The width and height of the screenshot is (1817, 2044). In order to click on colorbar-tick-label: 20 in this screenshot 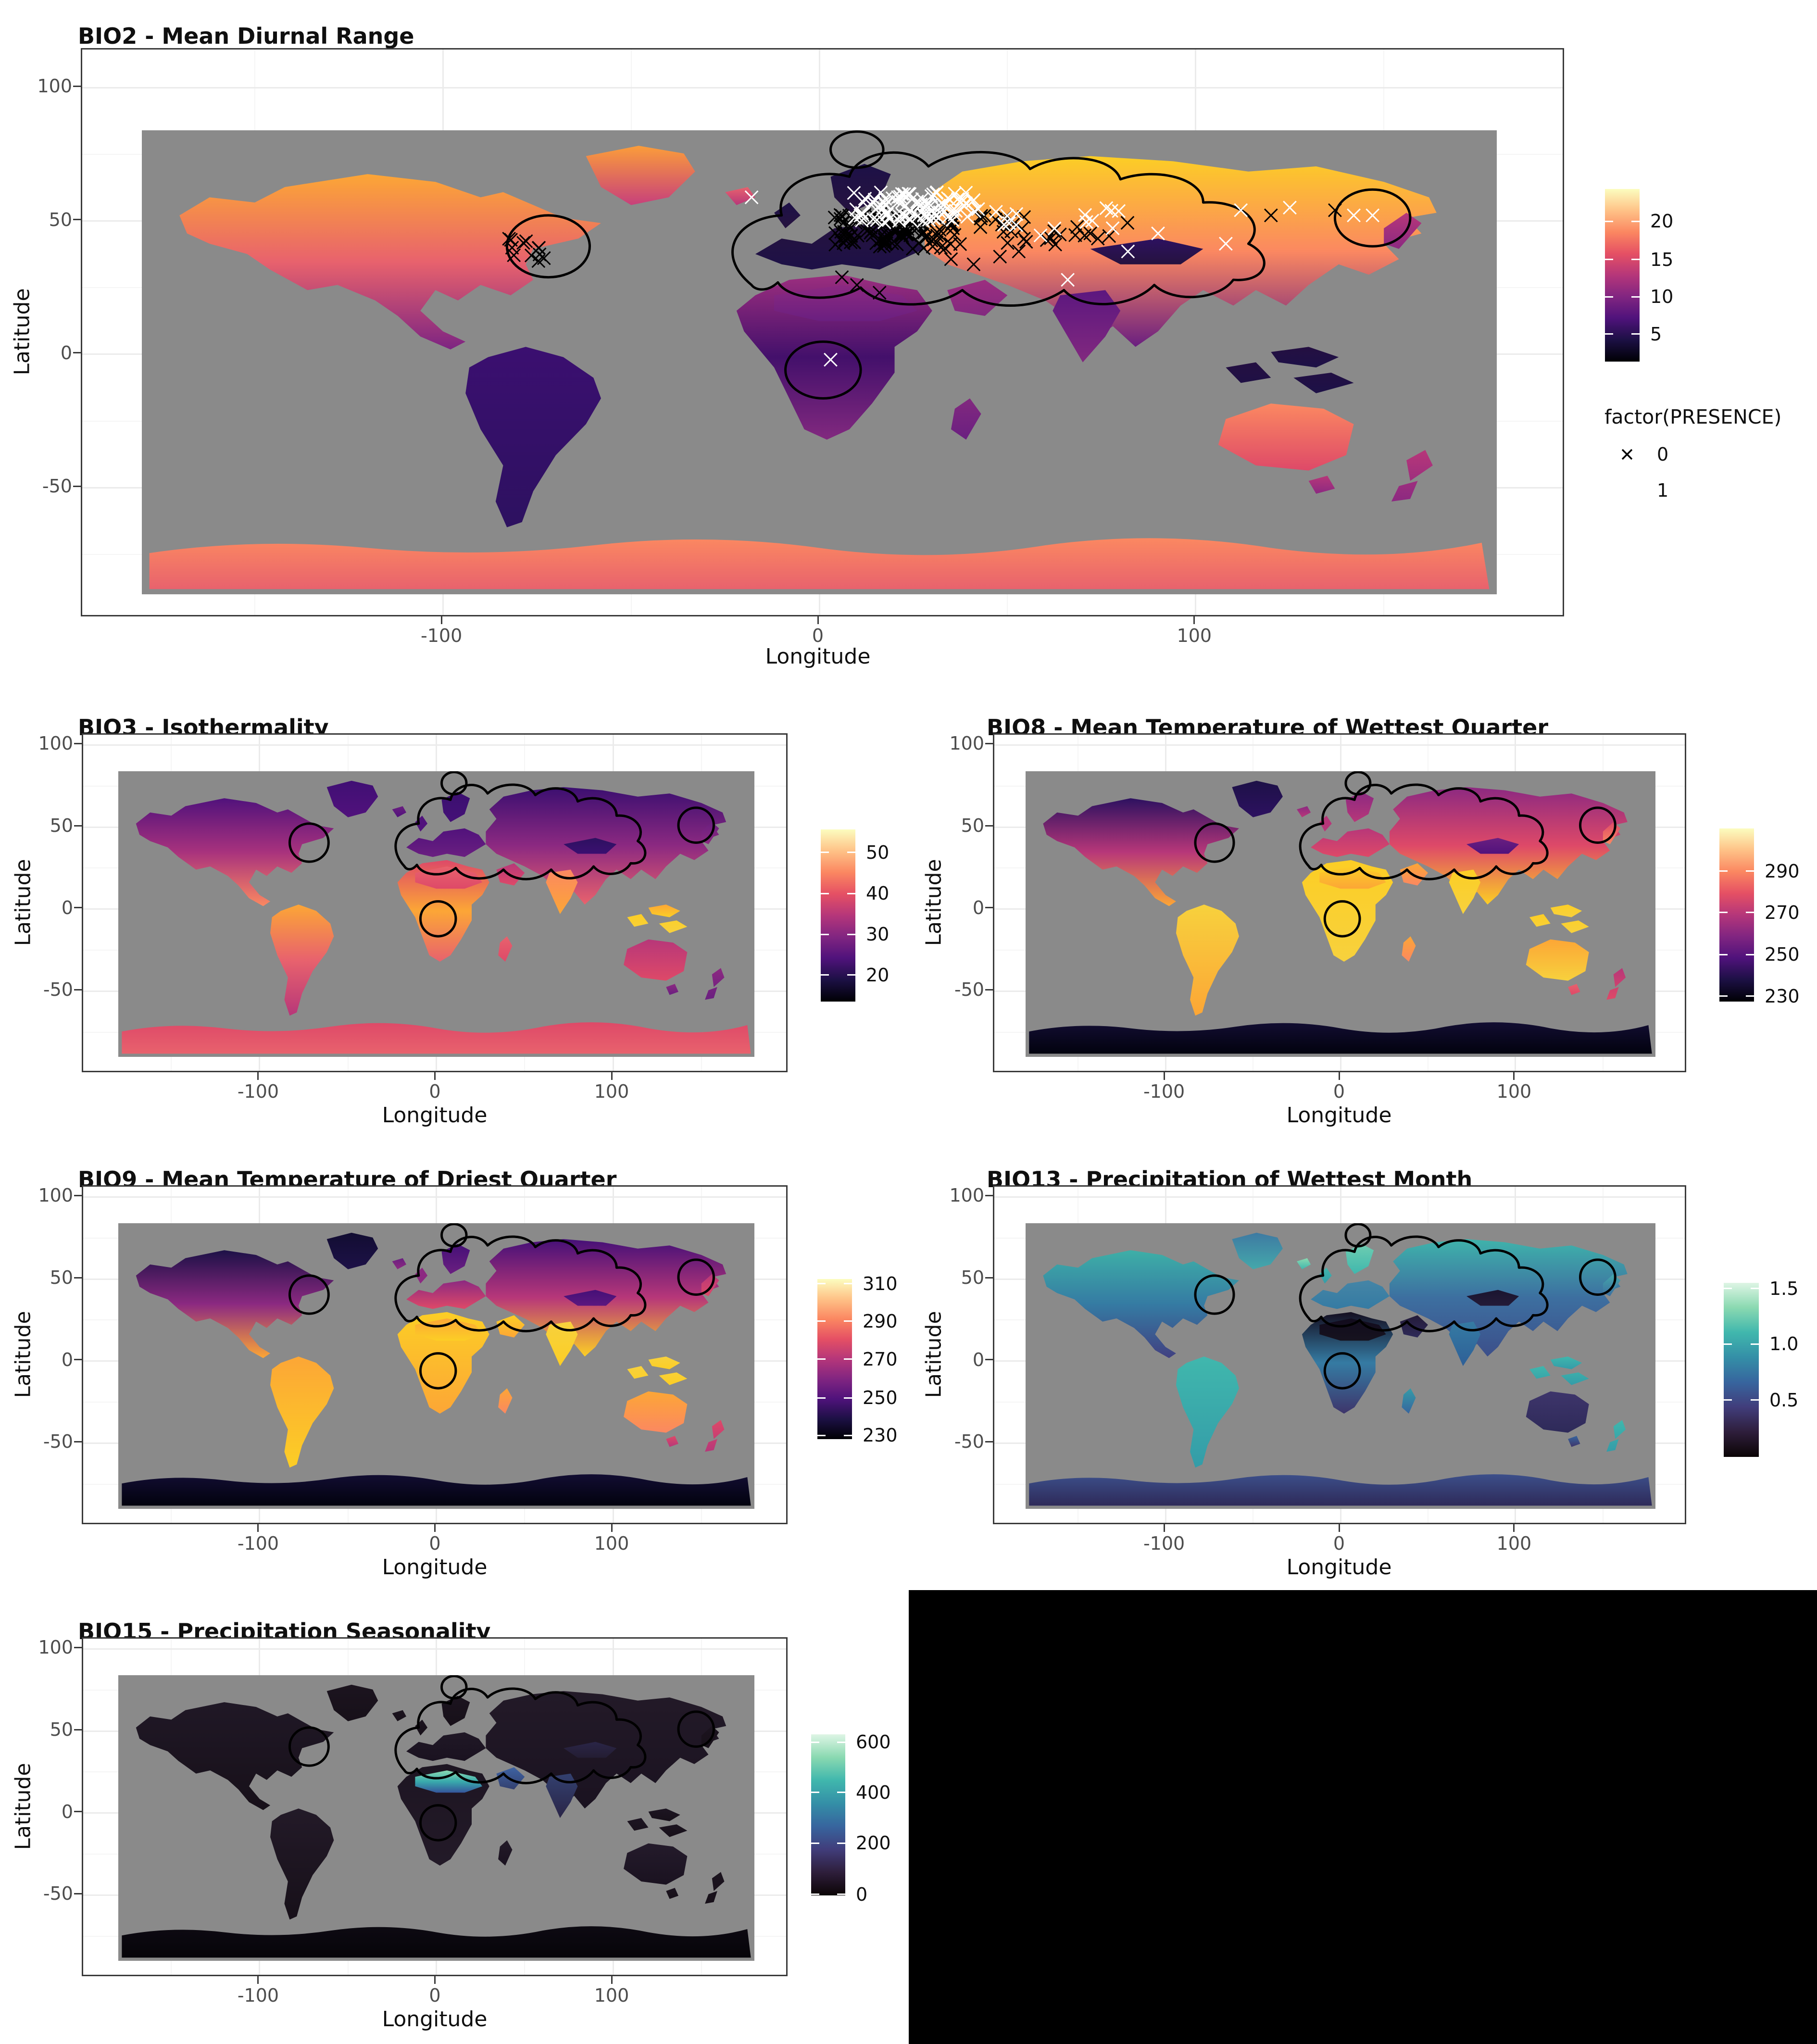, I will do `click(1662, 221)`.